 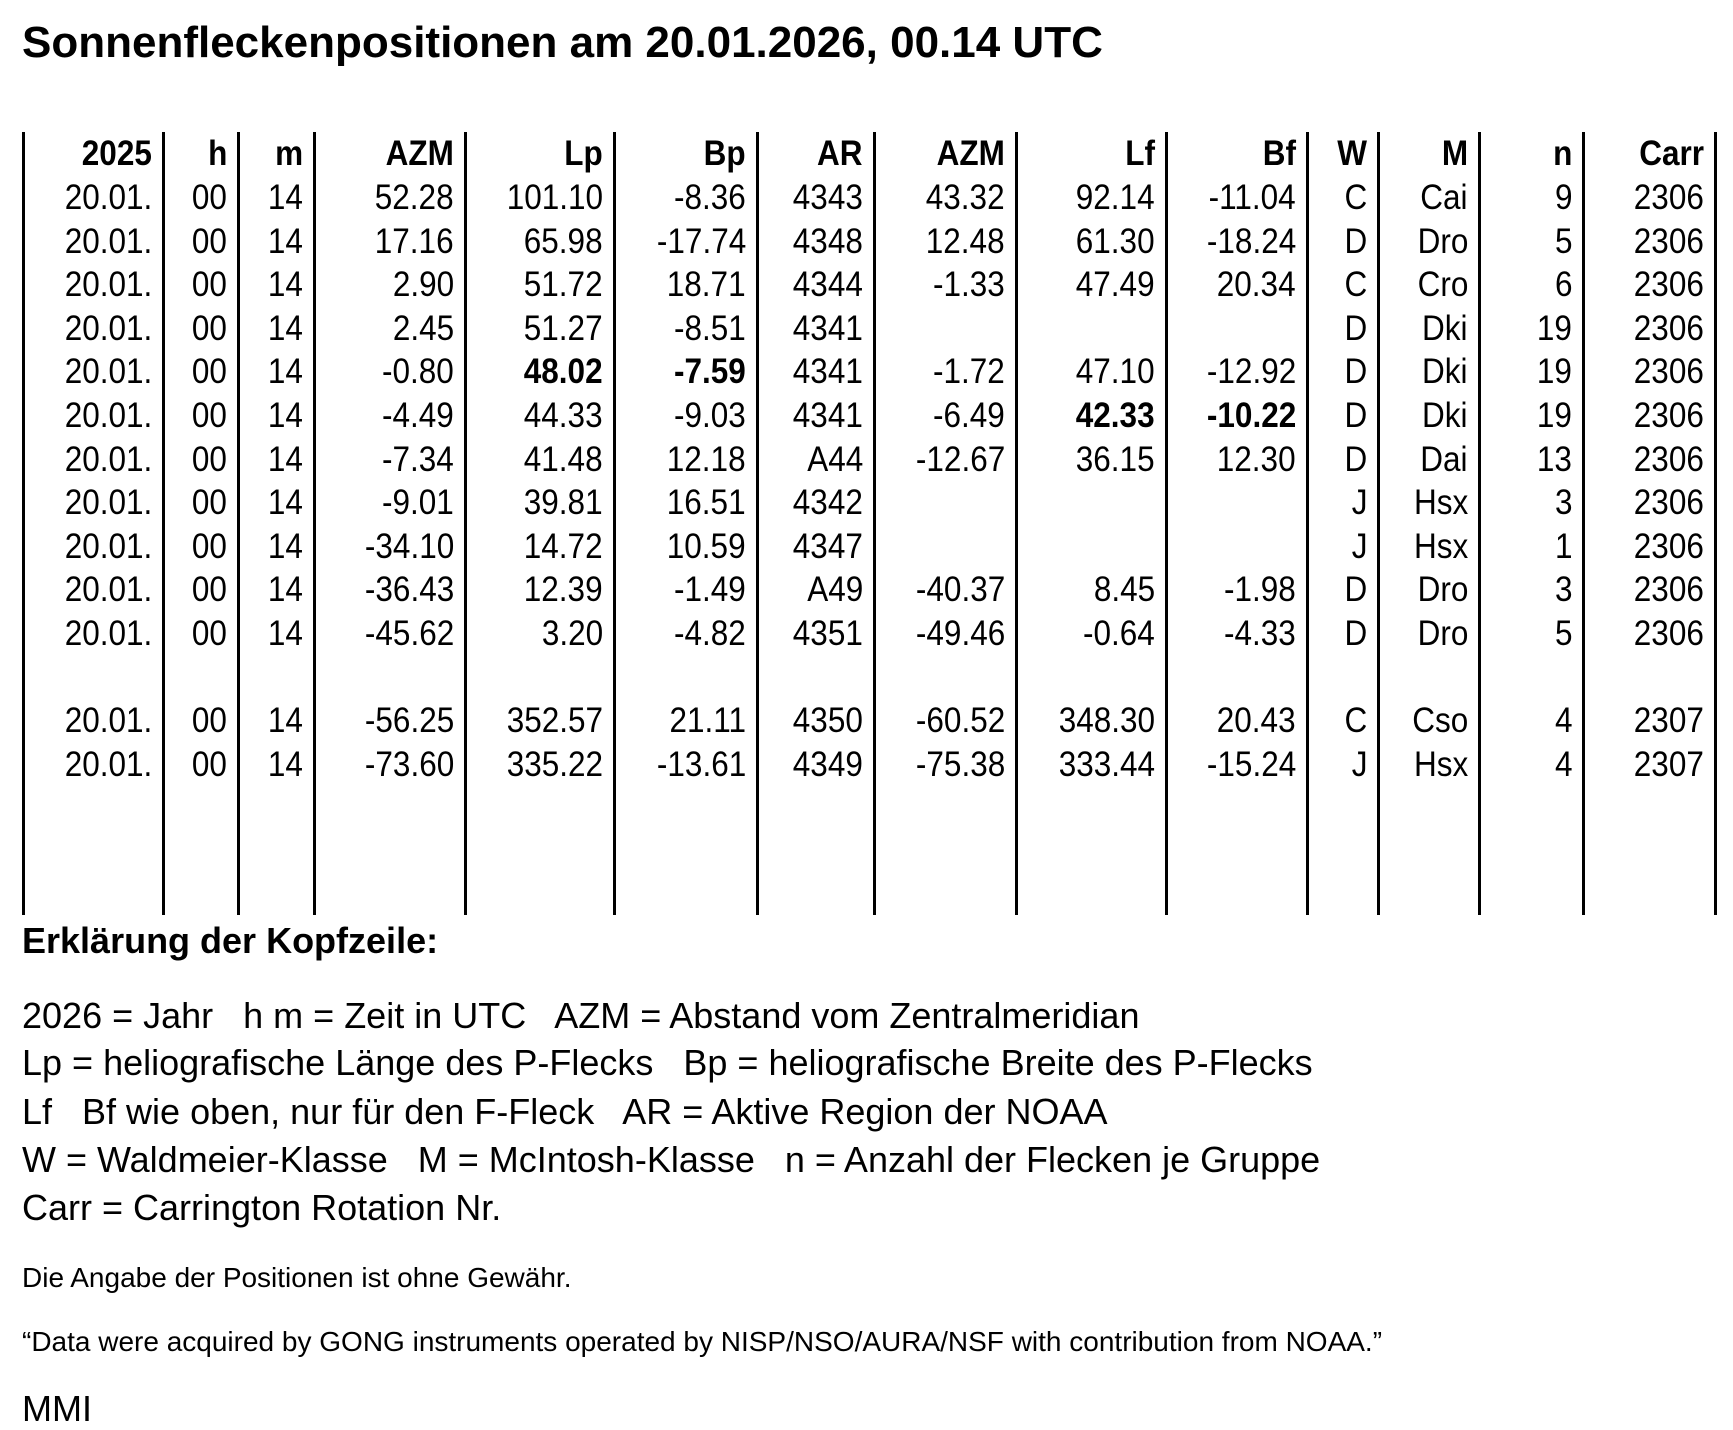 I want to click on table-cell: 12.30, so click(x=1256, y=459).